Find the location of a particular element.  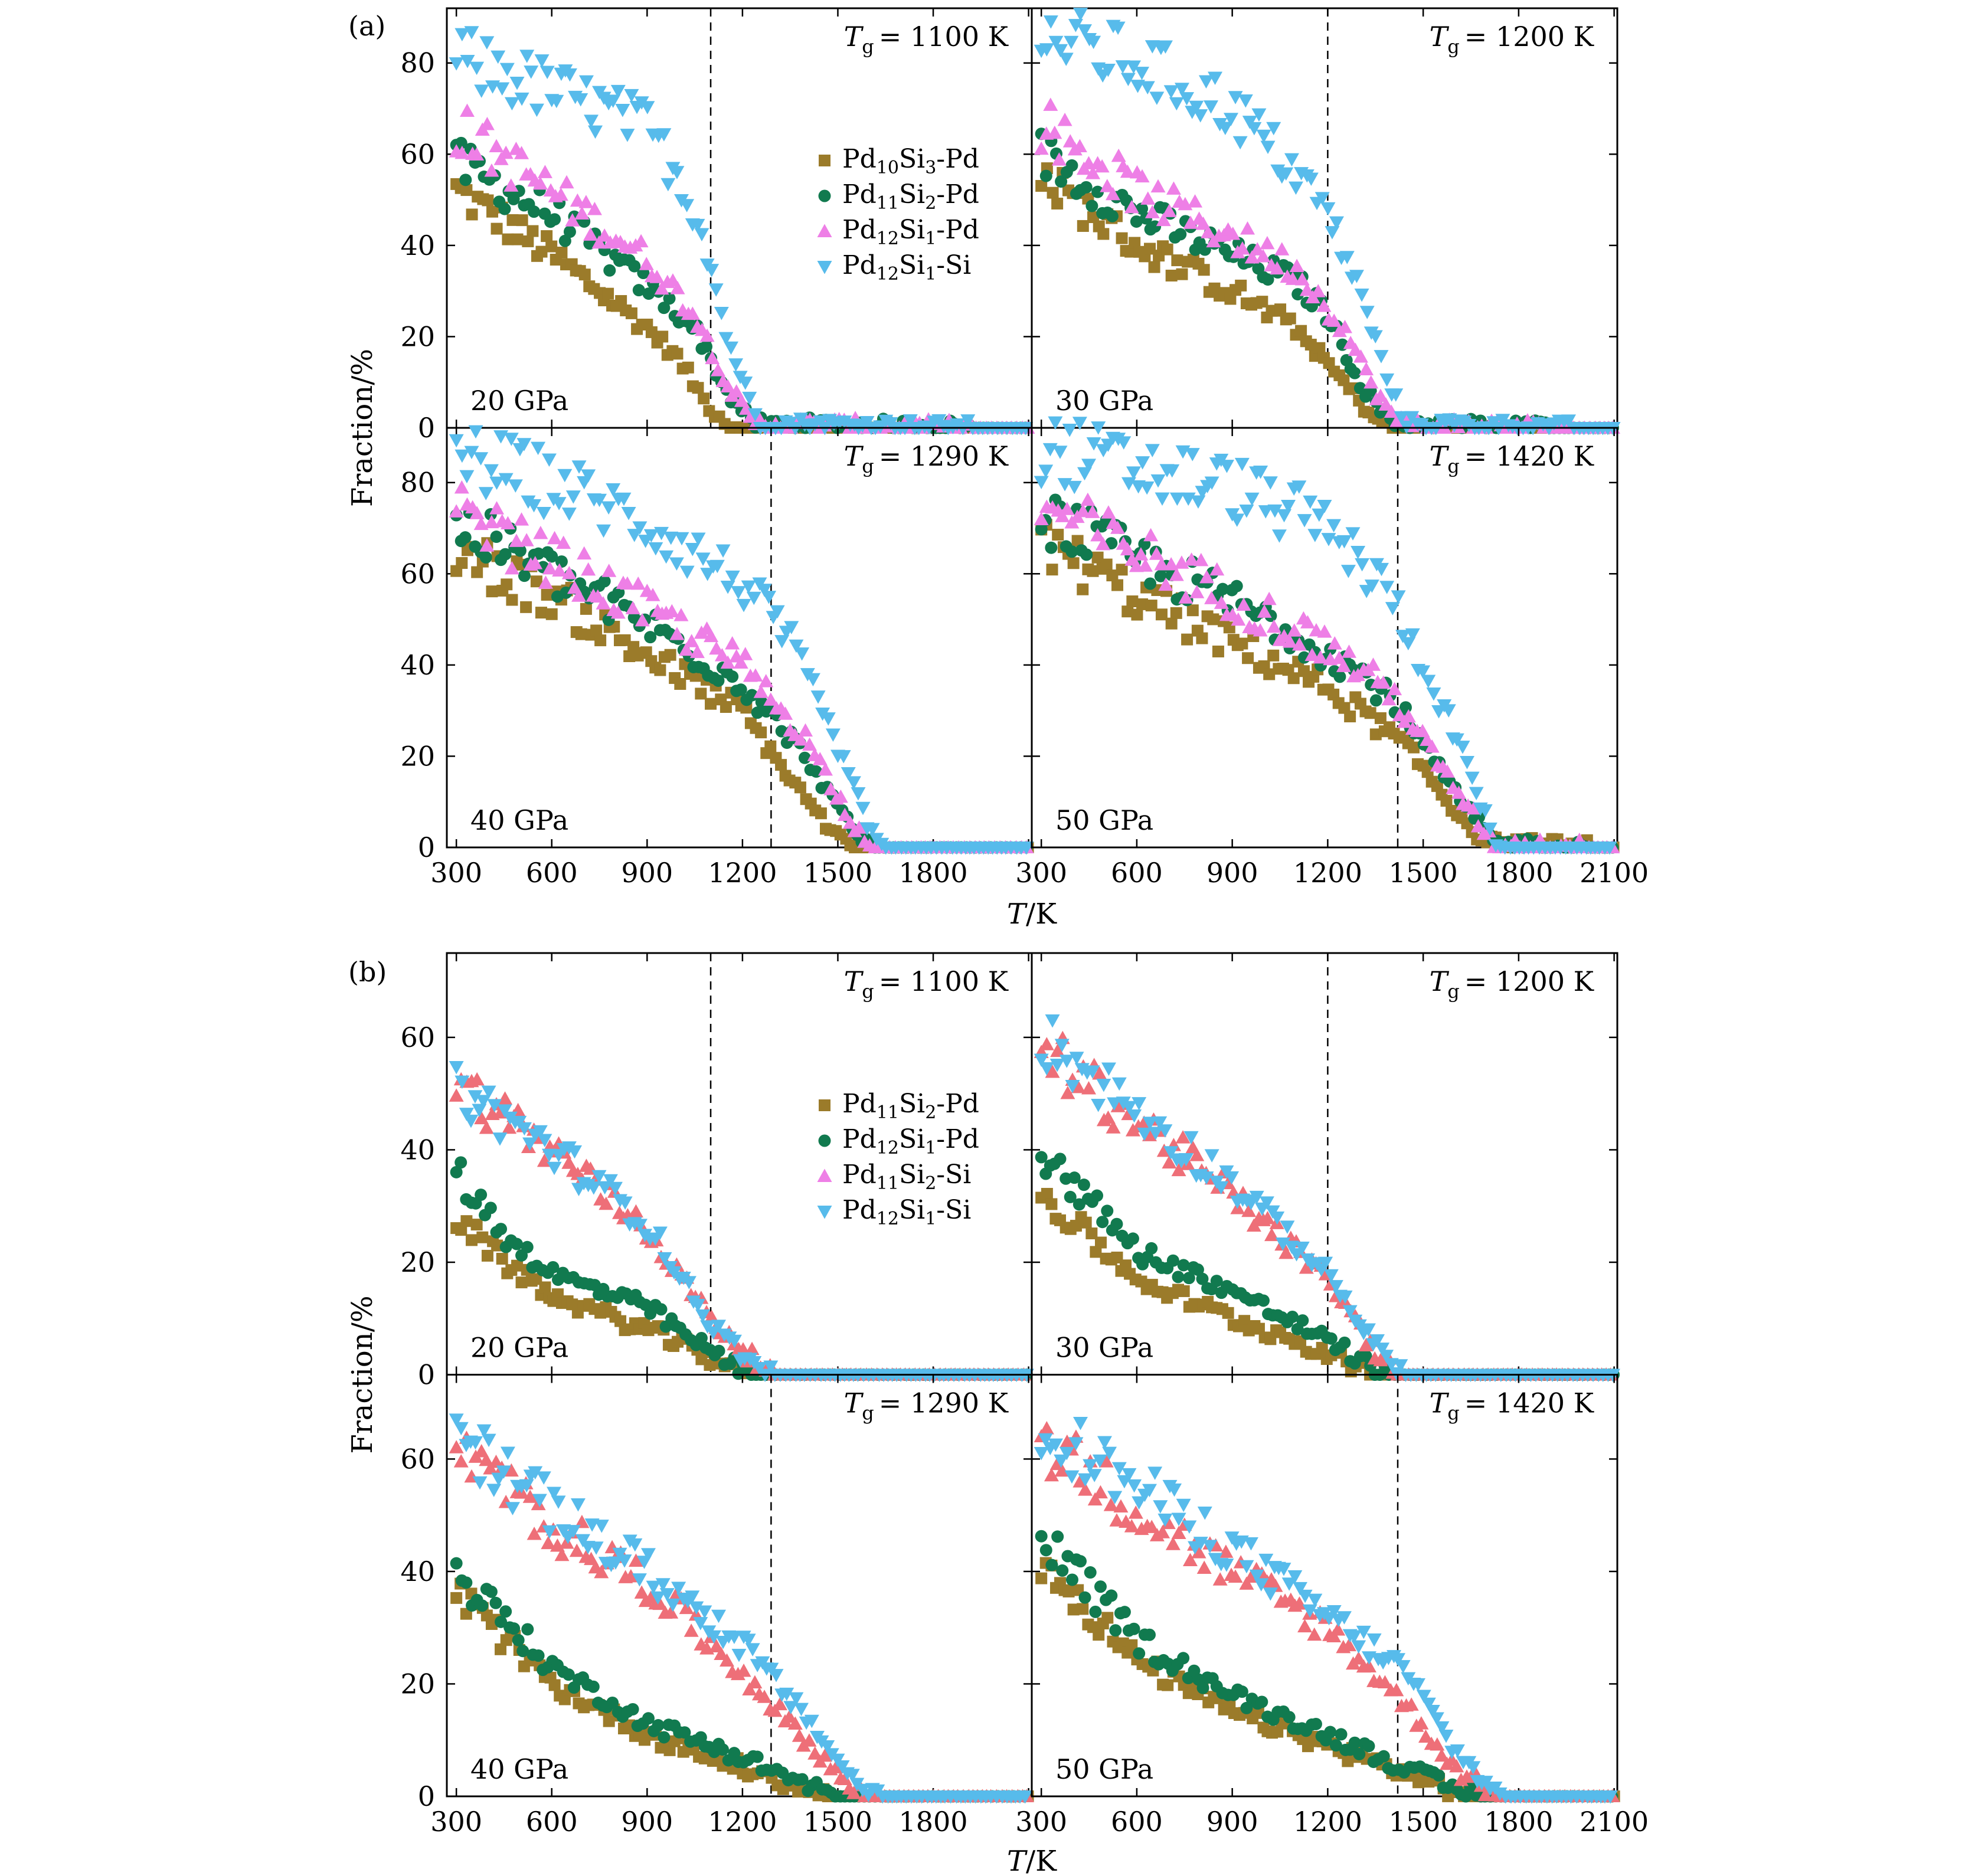

tg-subscript: g is located at coordinates (1453, 46).